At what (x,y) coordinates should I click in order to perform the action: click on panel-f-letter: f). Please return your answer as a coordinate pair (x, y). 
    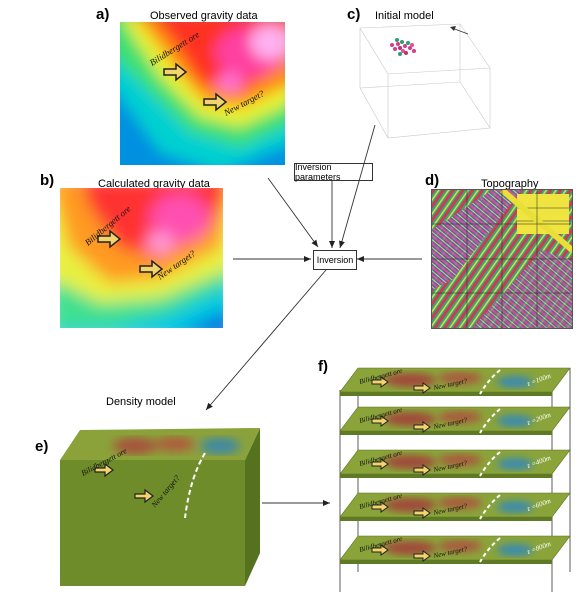
    Looking at the image, I should click on (323, 366).